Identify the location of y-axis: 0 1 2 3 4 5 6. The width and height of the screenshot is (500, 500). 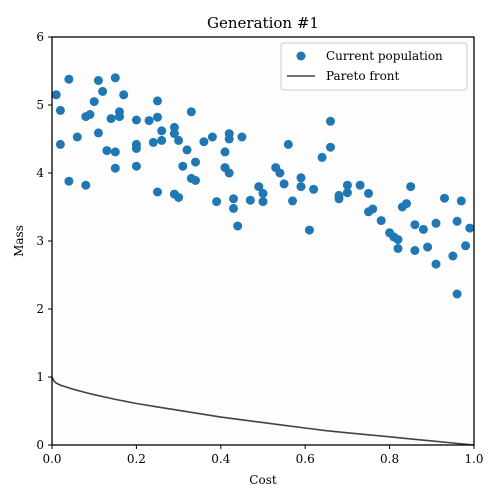
(44, 241).